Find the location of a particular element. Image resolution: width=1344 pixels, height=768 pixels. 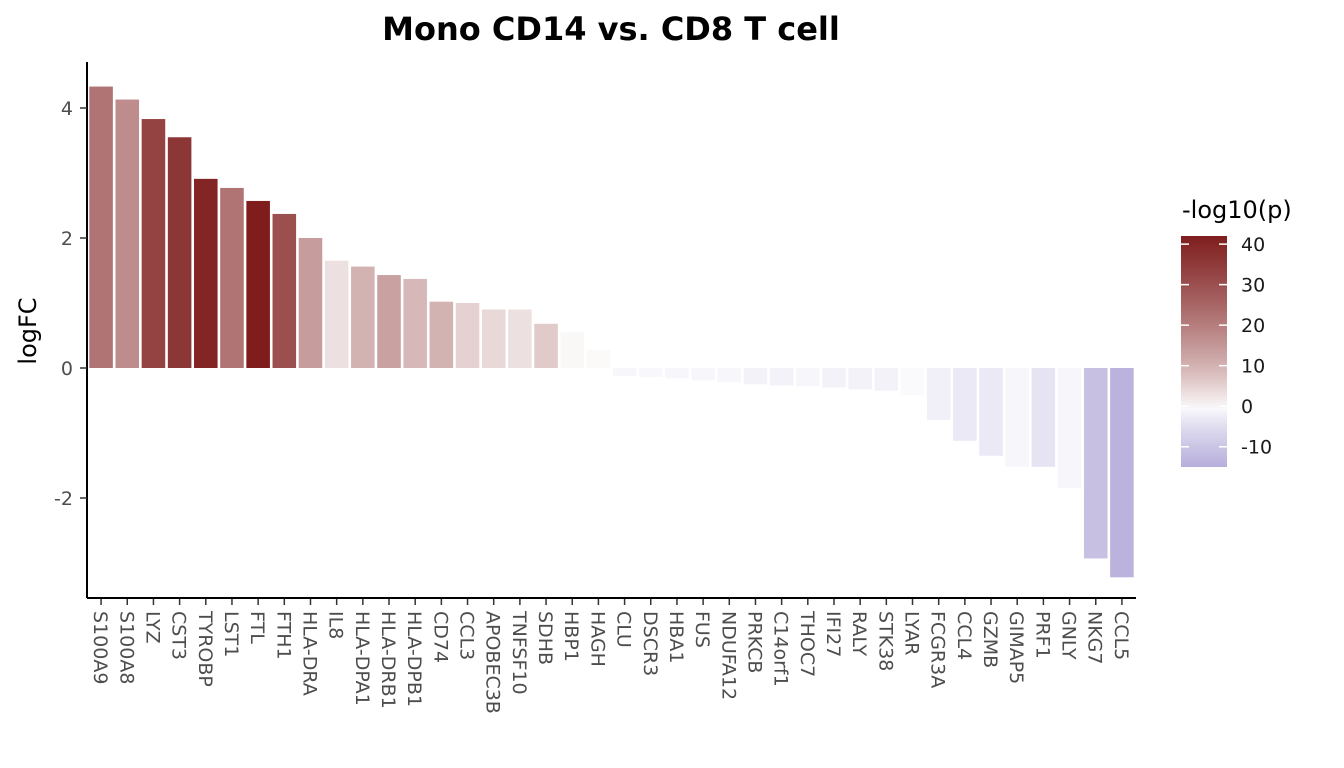

bar-thoc7 is located at coordinates (808, 377).